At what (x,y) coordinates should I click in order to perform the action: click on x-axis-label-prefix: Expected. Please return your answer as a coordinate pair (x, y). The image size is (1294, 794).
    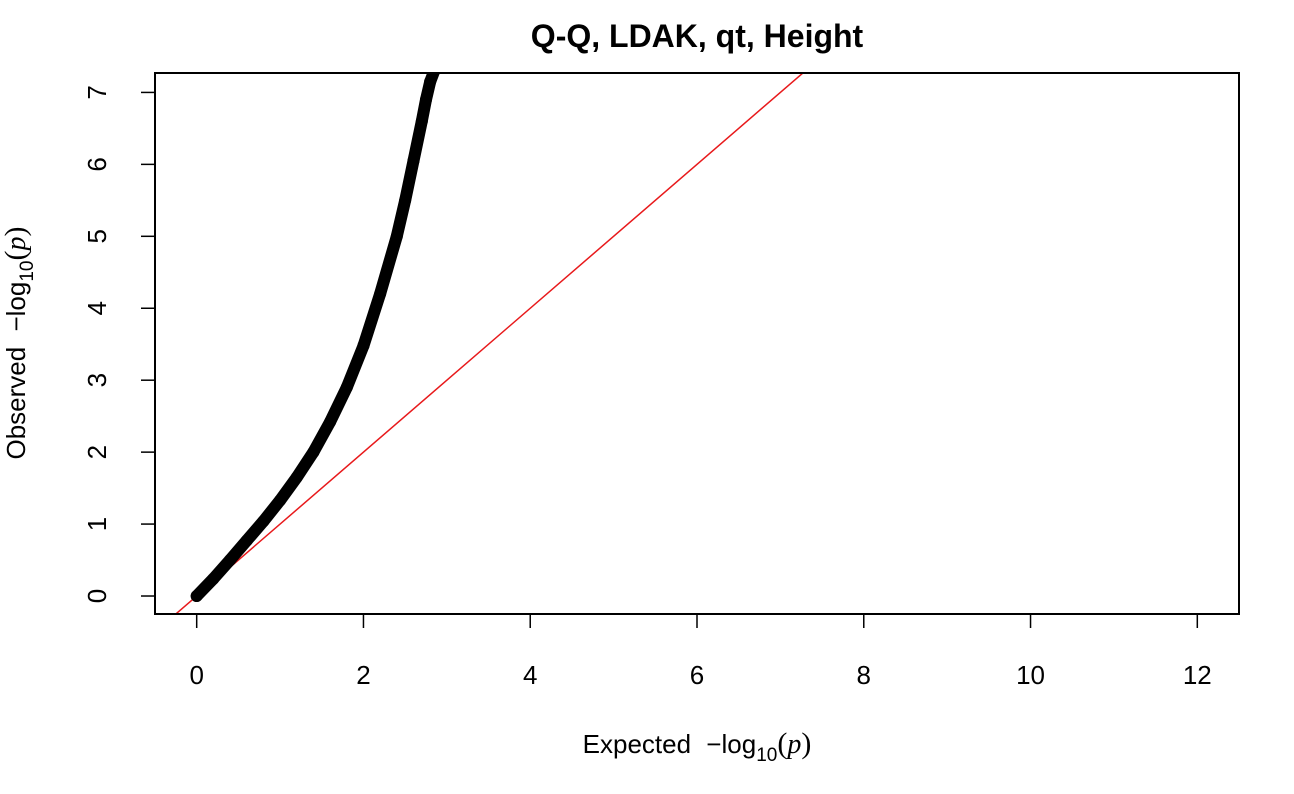
    Looking at the image, I should click on (637, 744).